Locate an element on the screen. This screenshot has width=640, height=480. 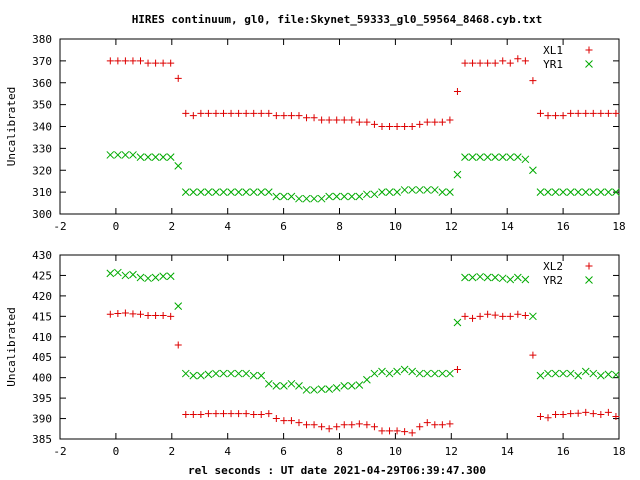
x-tick-label: 18 is located at coordinates (618, 226).